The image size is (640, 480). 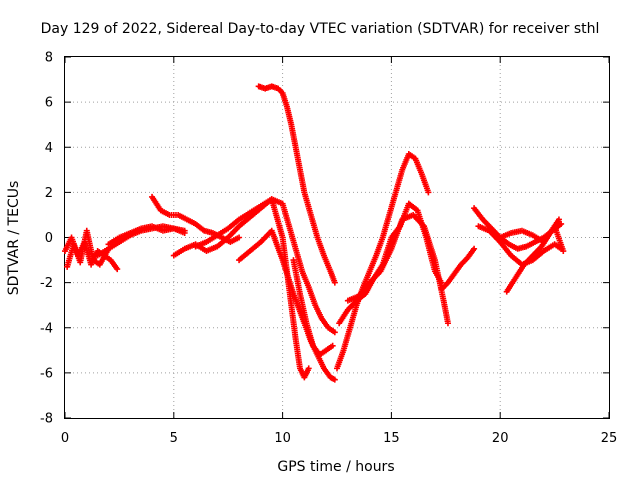 I want to click on data-series-arc-early-b, so click(x=88, y=248).